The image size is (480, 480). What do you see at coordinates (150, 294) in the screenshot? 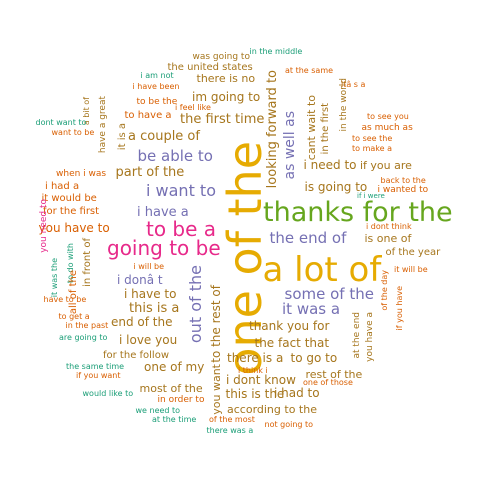
I see `cloud-word: i have to` at bounding box center [150, 294].